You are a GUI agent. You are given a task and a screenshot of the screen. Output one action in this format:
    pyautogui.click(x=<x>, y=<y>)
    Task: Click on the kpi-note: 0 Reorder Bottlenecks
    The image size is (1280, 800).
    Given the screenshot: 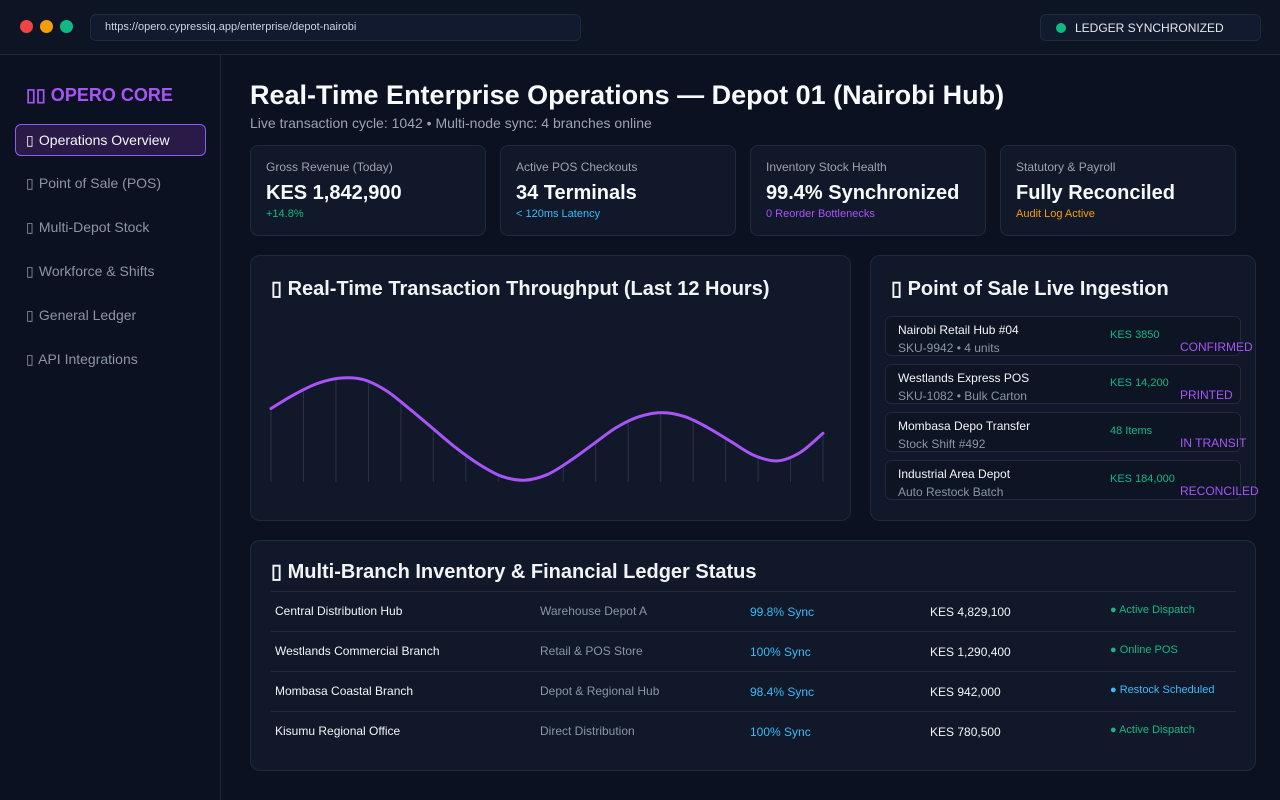 What is the action you would take?
    pyautogui.click(x=820, y=214)
    